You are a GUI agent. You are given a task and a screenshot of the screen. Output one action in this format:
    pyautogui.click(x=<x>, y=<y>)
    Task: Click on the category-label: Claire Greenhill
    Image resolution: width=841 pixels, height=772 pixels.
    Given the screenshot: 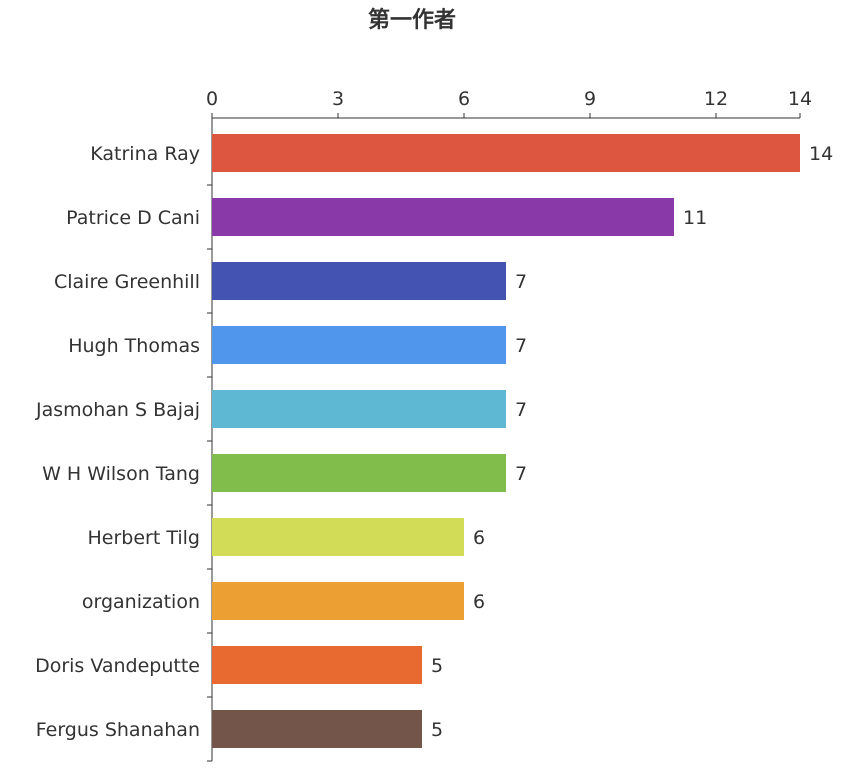 What is the action you would take?
    pyautogui.click(x=127, y=282)
    